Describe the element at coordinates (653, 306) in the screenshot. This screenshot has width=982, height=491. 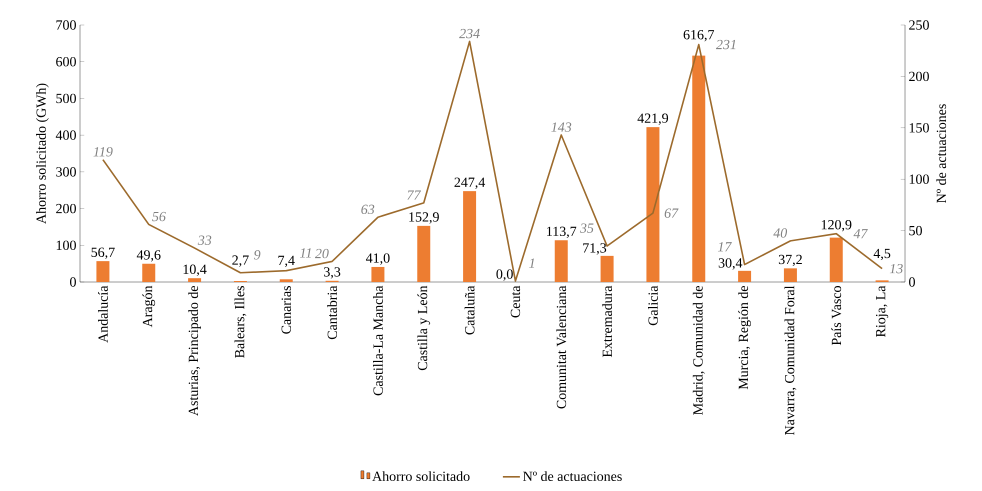
I see `x-tick-label: Galicia` at that location.